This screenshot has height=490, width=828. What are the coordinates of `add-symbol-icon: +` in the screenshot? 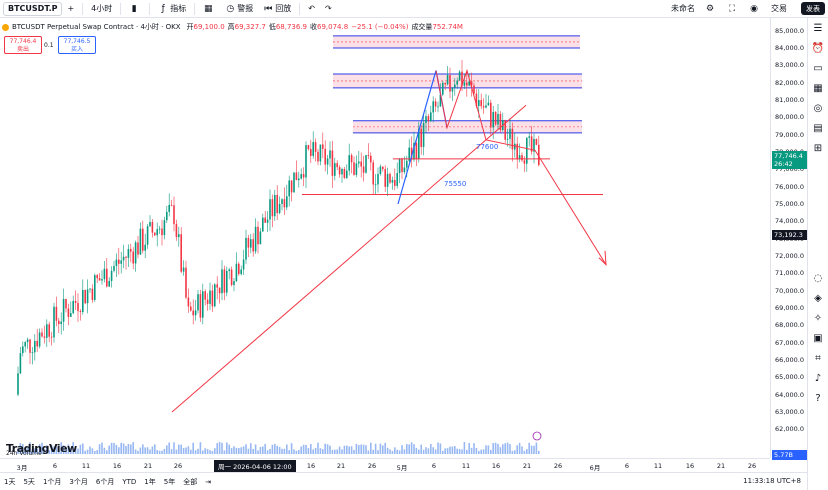 It's located at (71, 8).